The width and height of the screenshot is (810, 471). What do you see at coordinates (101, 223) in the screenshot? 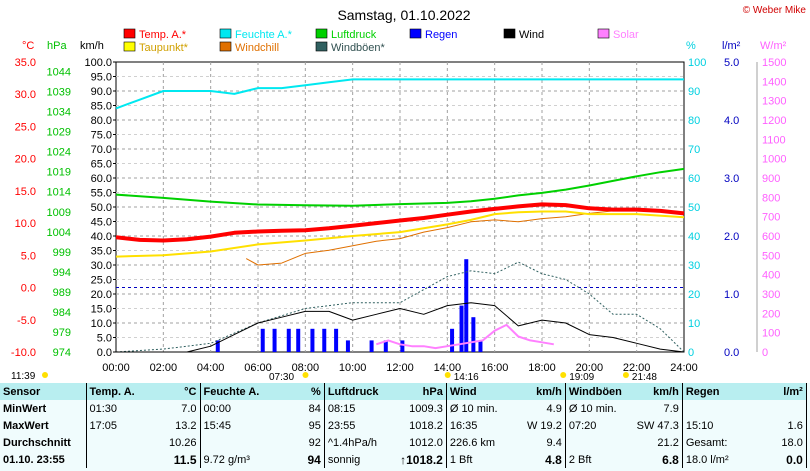
I see `wind-tick-label: 45.0` at bounding box center [101, 223].